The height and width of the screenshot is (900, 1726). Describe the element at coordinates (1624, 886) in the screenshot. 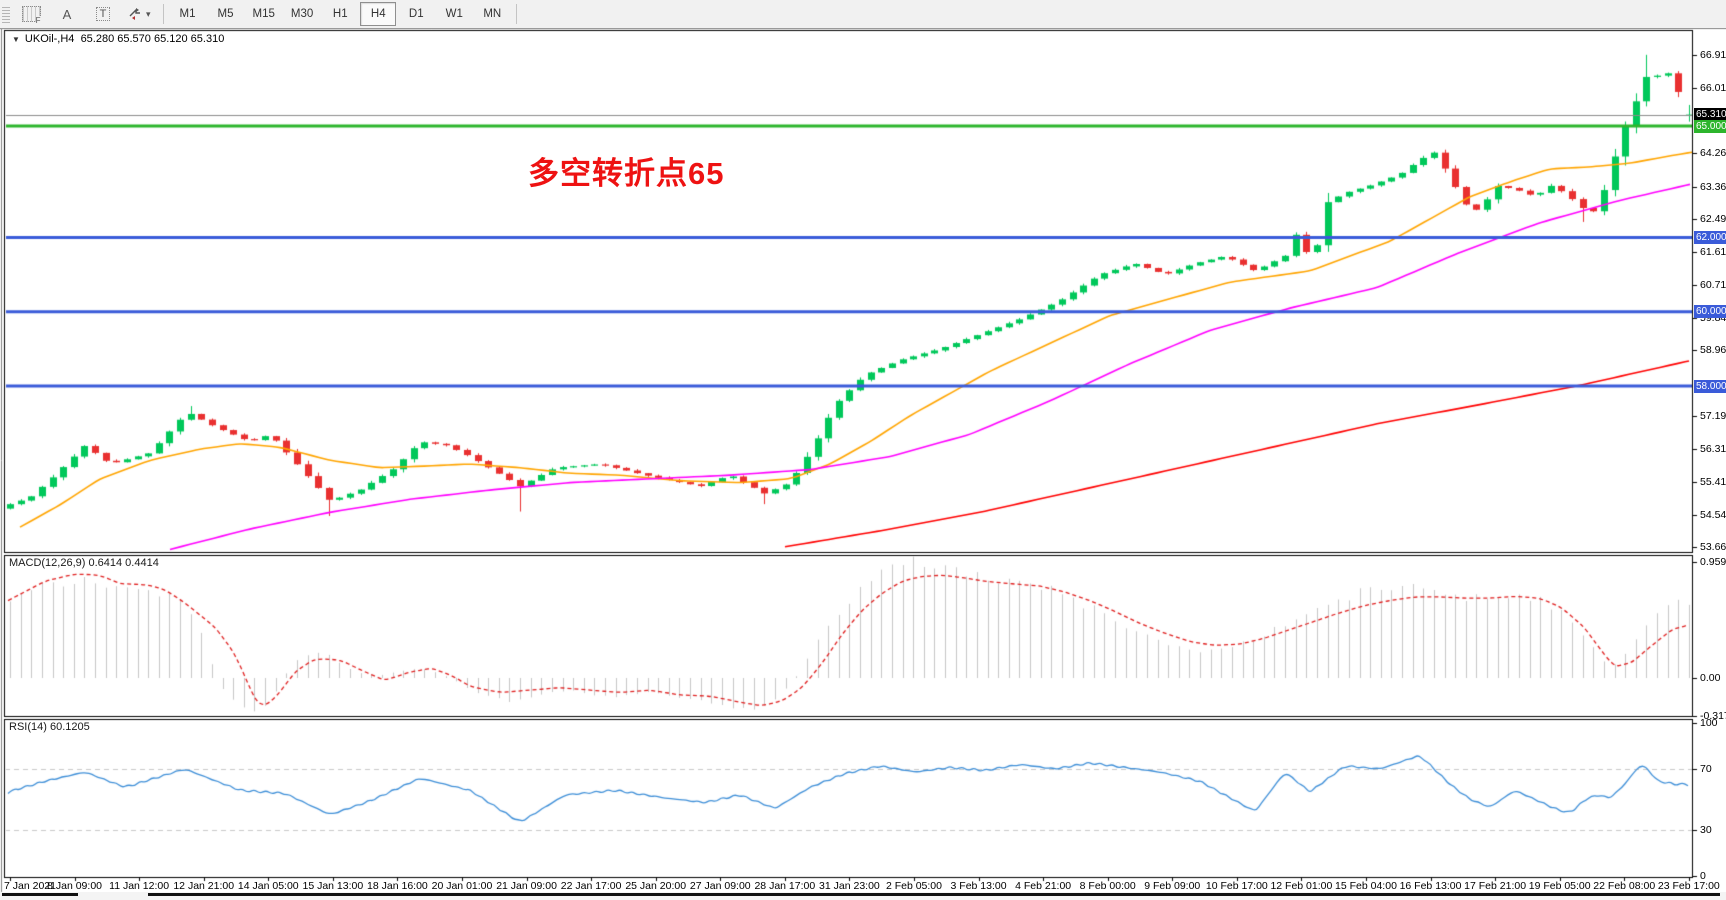

I see `time-tick-label: 22 Feb 08:00` at that location.